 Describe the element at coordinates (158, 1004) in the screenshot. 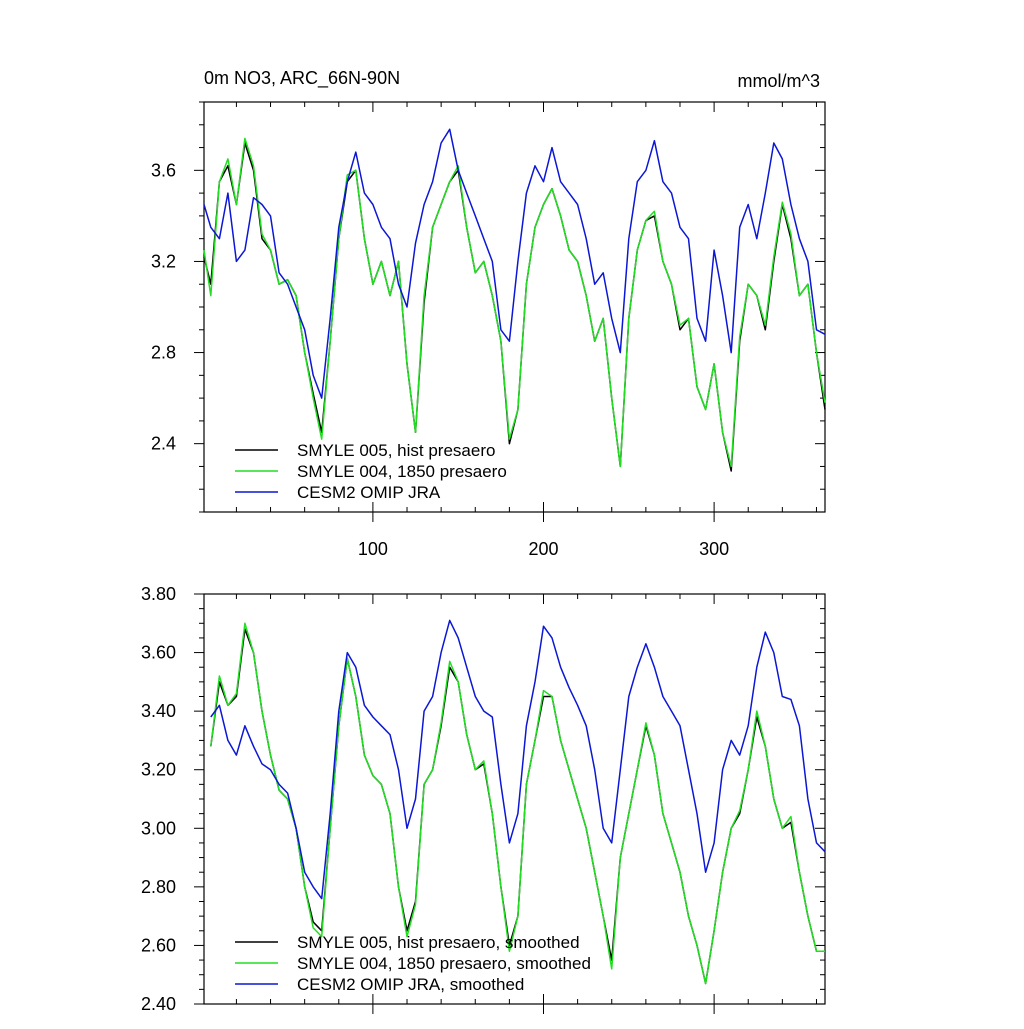

I see `y-tick-label: 2.40` at that location.